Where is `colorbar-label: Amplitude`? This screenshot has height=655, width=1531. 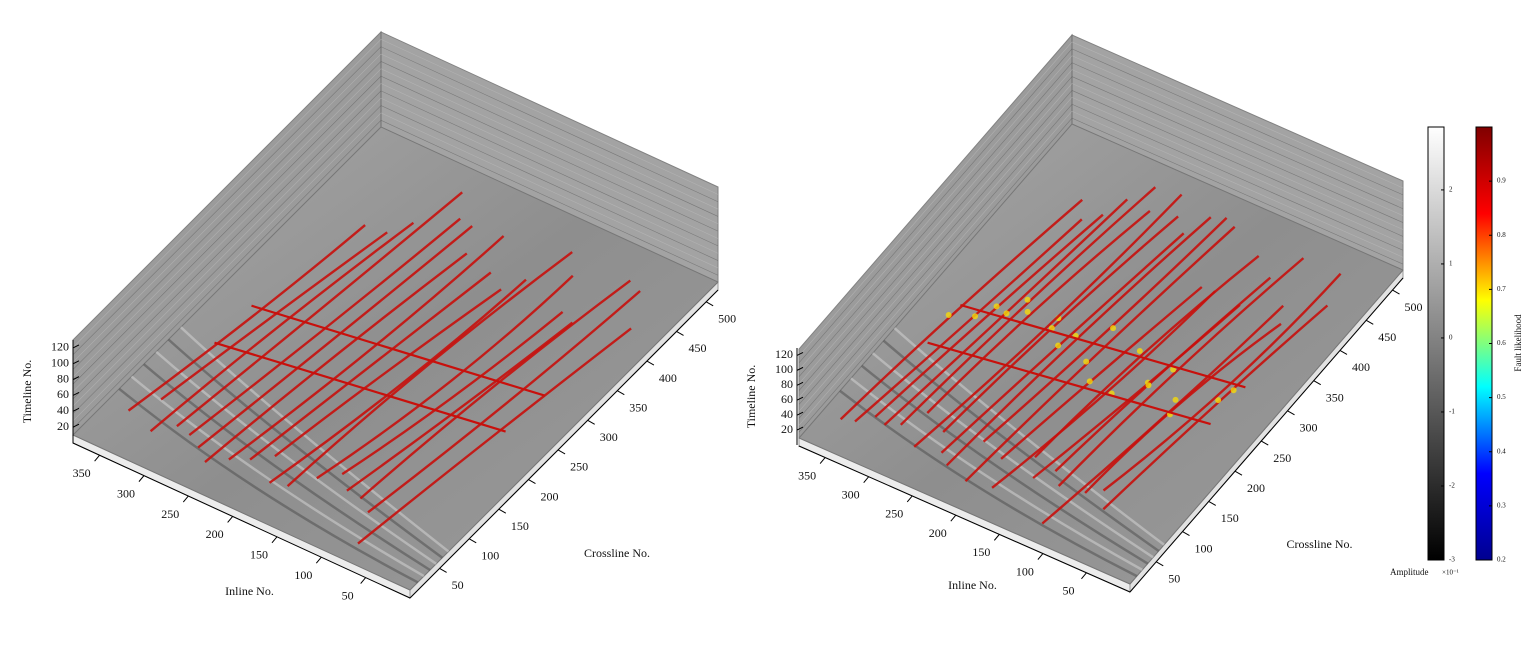 colorbar-label: Amplitude is located at coordinates (1409, 572).